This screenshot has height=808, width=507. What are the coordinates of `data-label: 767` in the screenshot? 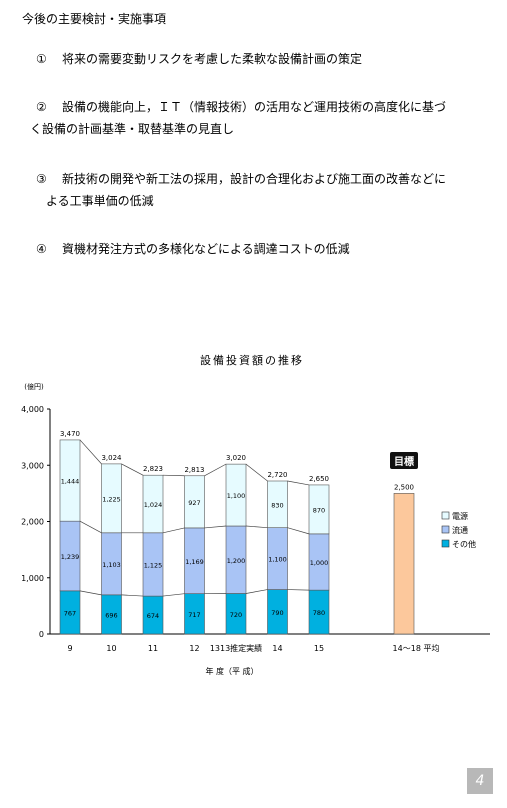 It's located at (70, 613).